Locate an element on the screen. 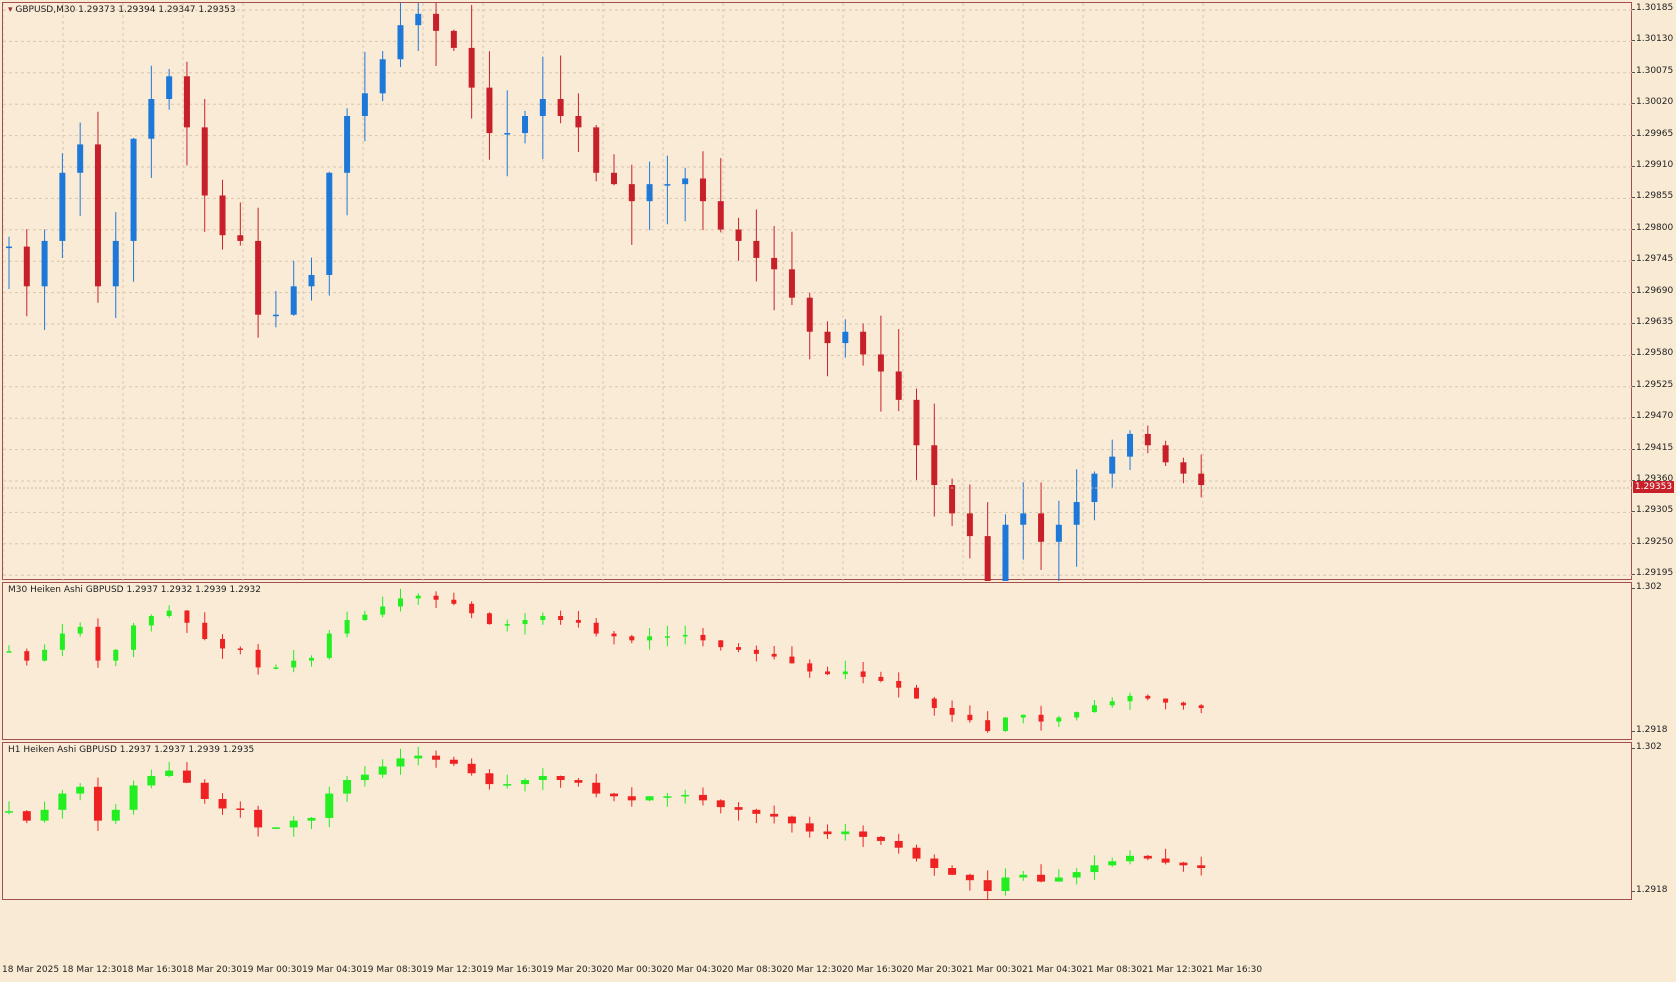  m30-price-scale: 1.302 1.2918 is located at coordinates (1654, 661).